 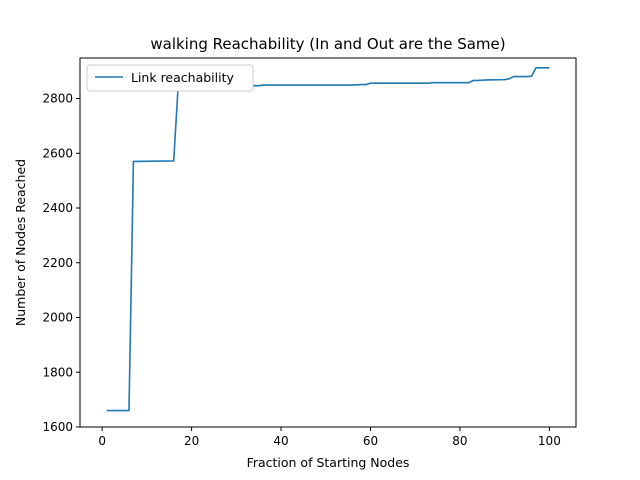 I want to click on legend-box, so click(x=170, y=78).